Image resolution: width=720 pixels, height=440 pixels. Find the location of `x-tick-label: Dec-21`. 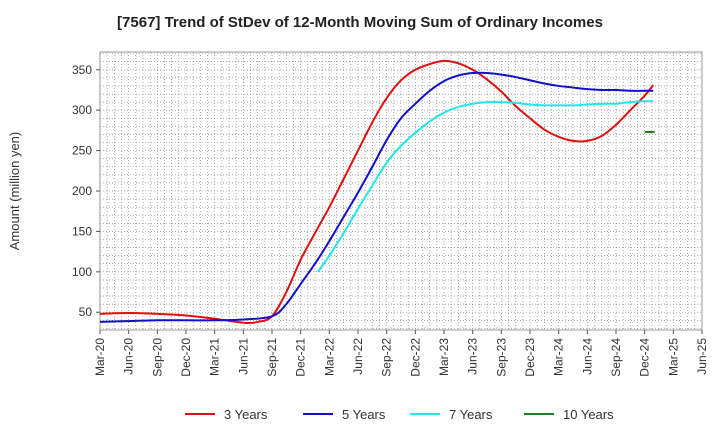

x-tick-label: Dec-21 is located at coordinates (301, 357).